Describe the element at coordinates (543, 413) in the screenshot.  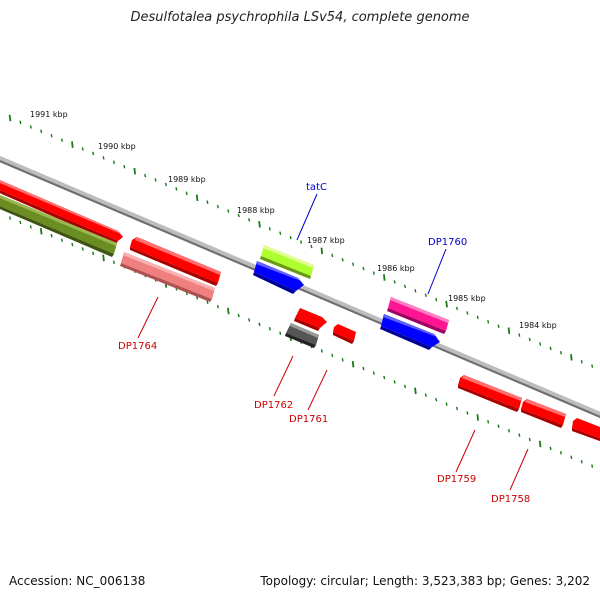
I see `gene-dp1758` at that location.